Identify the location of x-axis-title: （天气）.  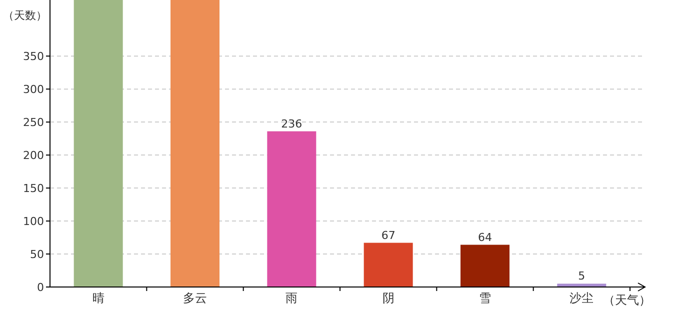
(627, 300).